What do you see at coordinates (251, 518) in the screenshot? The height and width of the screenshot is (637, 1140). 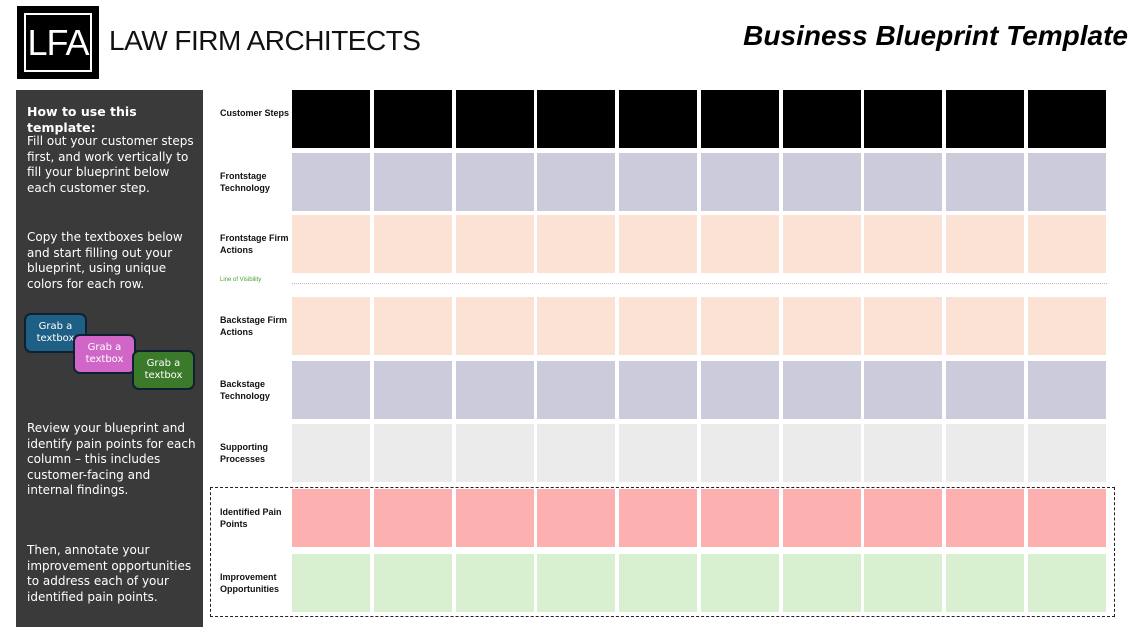 I see `row-label: Identified Pain Points` at bounding box center [251, 518].